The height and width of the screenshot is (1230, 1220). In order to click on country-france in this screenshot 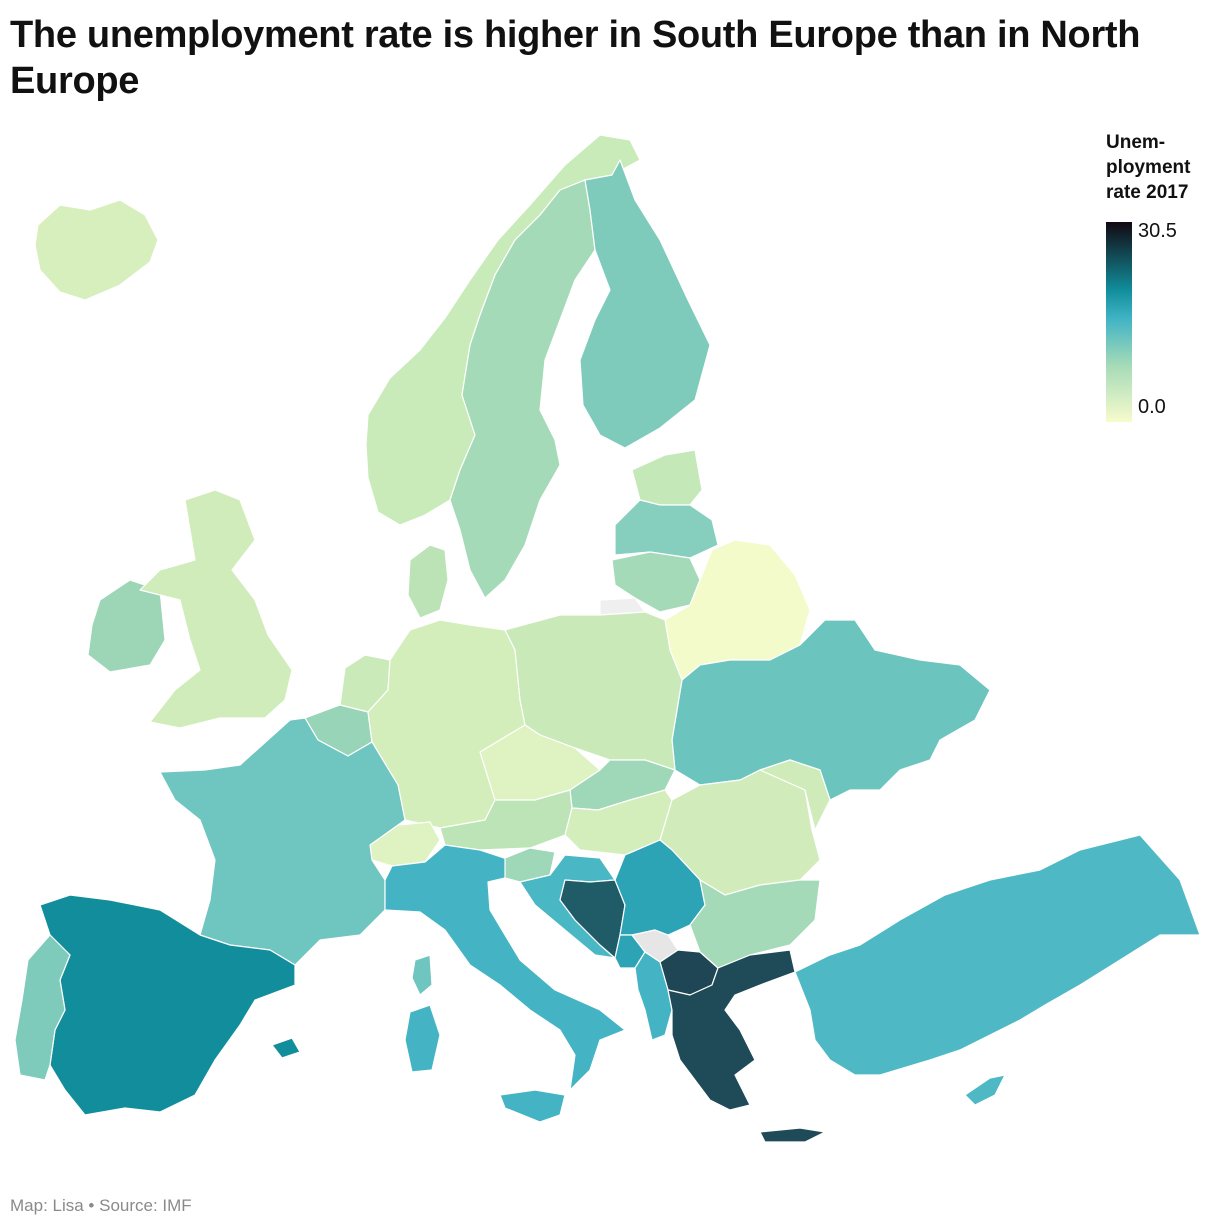, I will do `click(282, 841)`.